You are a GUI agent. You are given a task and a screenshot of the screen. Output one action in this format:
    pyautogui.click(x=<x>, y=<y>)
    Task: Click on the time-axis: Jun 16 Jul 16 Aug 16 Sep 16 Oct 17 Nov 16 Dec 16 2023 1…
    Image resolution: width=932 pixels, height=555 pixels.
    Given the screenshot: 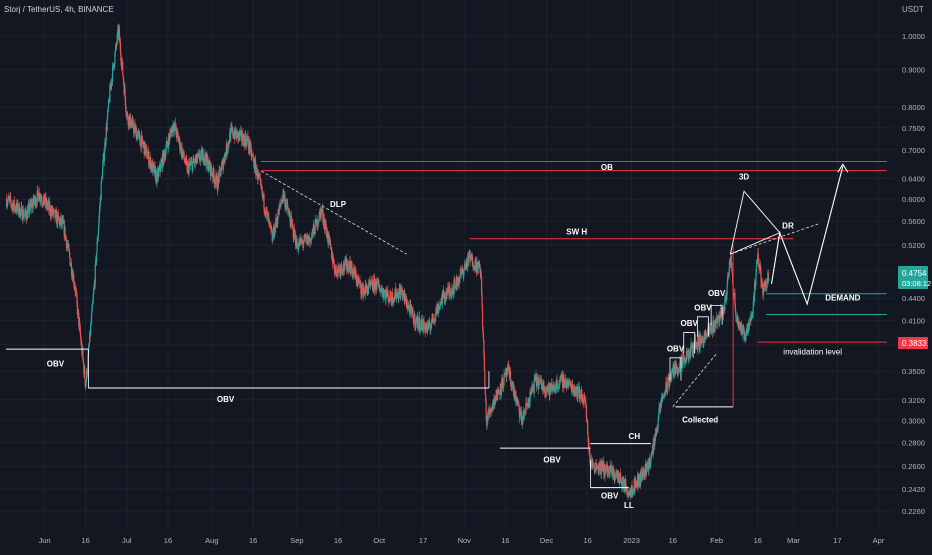 What is the action you would take?
    pyautogui.click(x=461, y=540)
    